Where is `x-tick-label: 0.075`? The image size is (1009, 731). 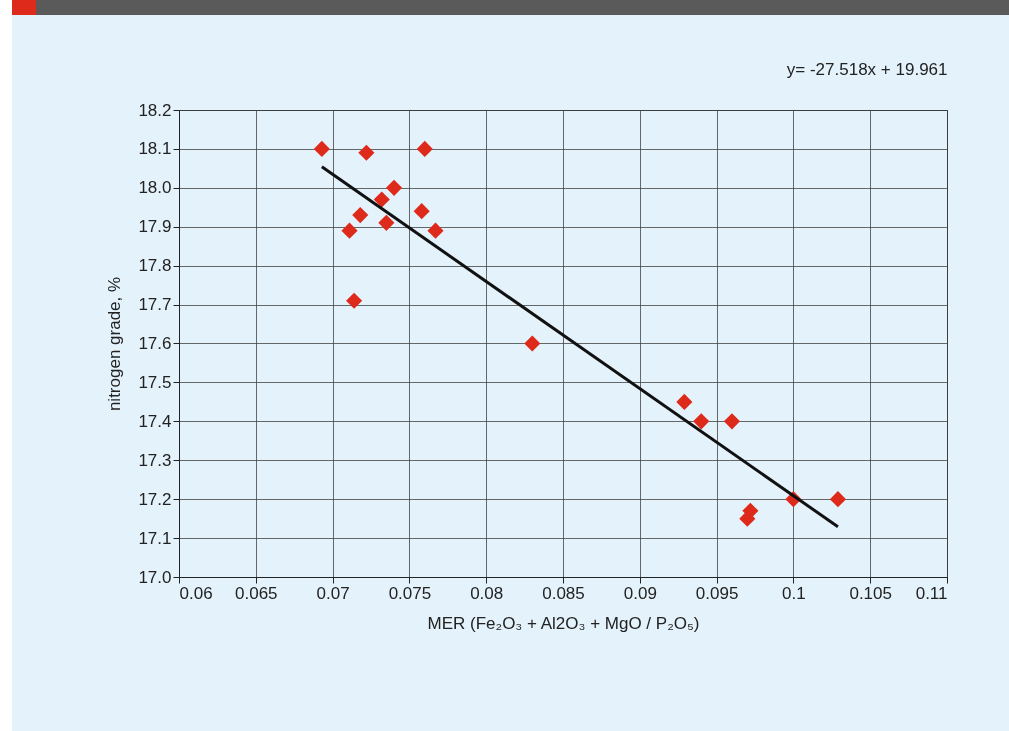 x-tick-label: 0.075 is located at coordinates (410, 593).